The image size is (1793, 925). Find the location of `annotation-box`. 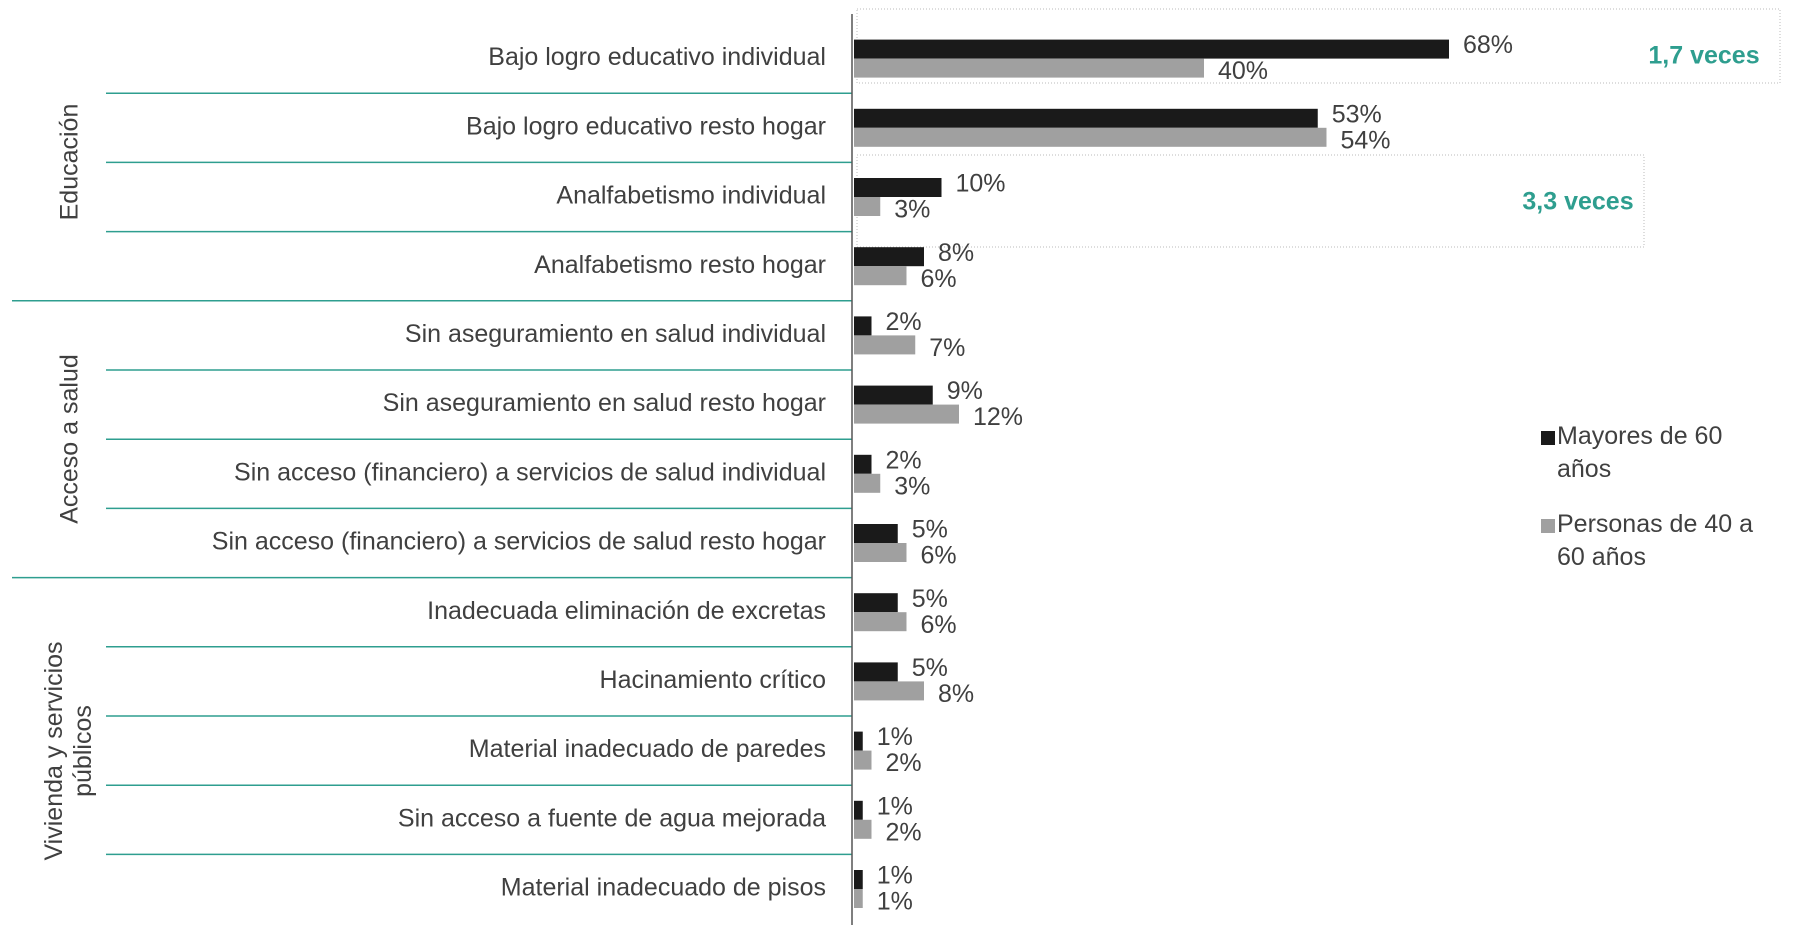

annotation-box is located at coordinates (1250, 201).